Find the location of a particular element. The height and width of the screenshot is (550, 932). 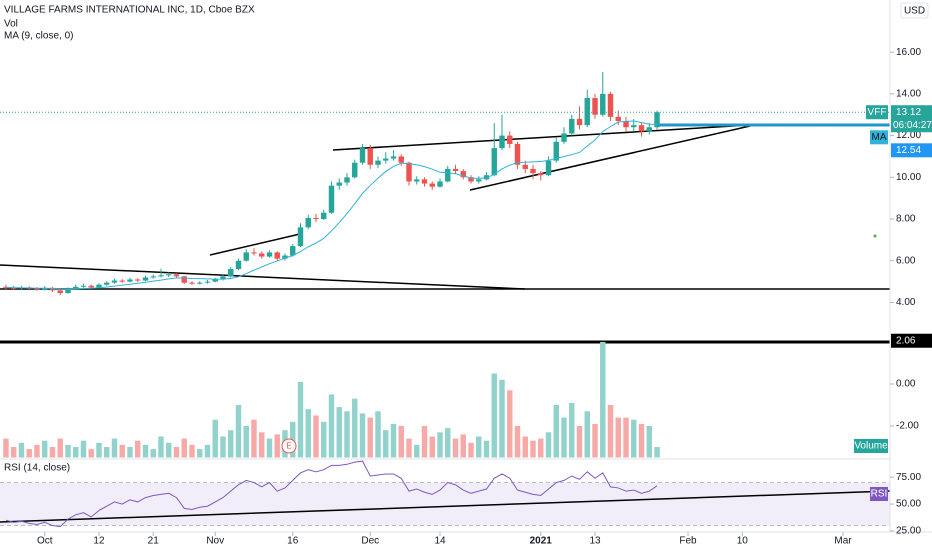

volume-legend: Vol is located at coordinates (11, 24).